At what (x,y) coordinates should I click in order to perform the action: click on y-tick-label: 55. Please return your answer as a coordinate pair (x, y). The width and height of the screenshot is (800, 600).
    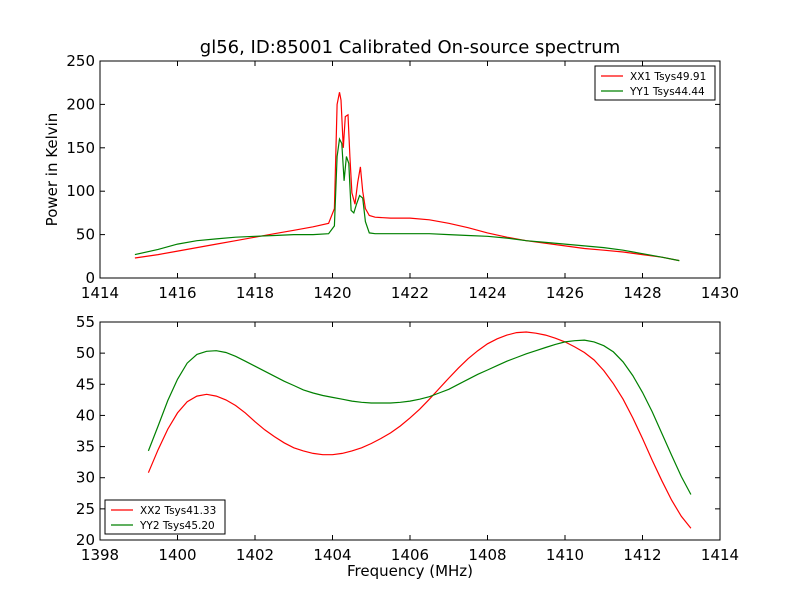
    Looking at the image, I should click on (85, 322).